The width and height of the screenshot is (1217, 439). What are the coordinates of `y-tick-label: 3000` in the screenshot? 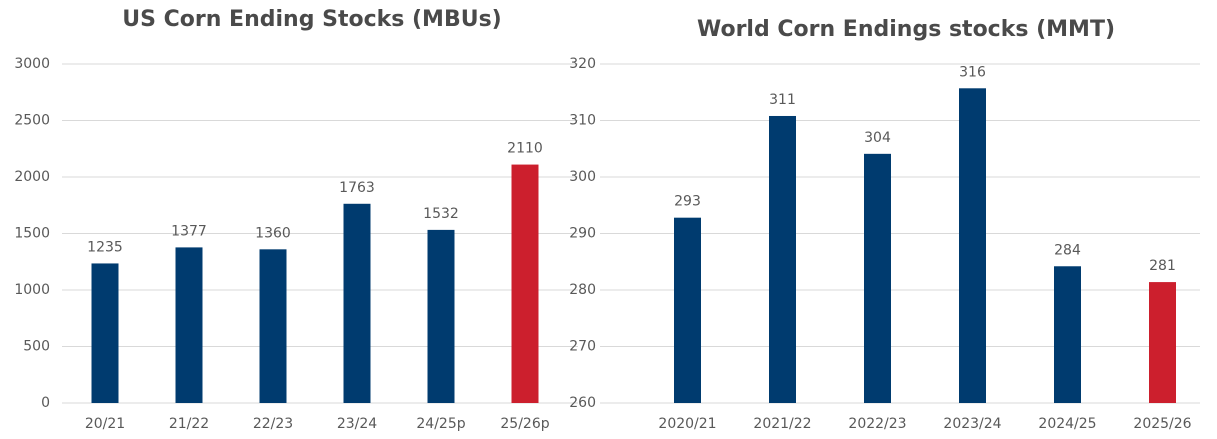 It's located at (32, 64).